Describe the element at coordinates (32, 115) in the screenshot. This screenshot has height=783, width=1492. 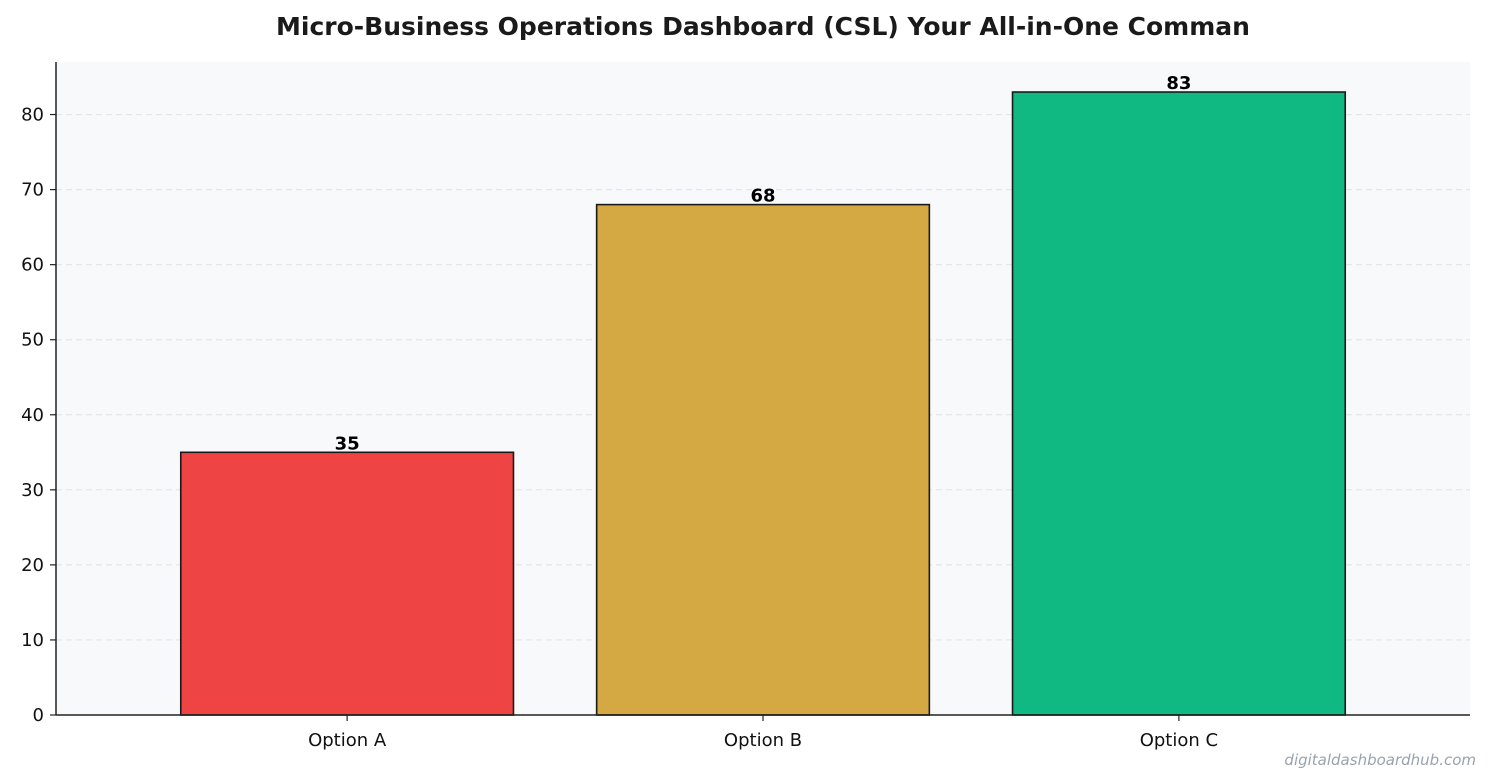
I see `y-tick-label: 80` at that location.